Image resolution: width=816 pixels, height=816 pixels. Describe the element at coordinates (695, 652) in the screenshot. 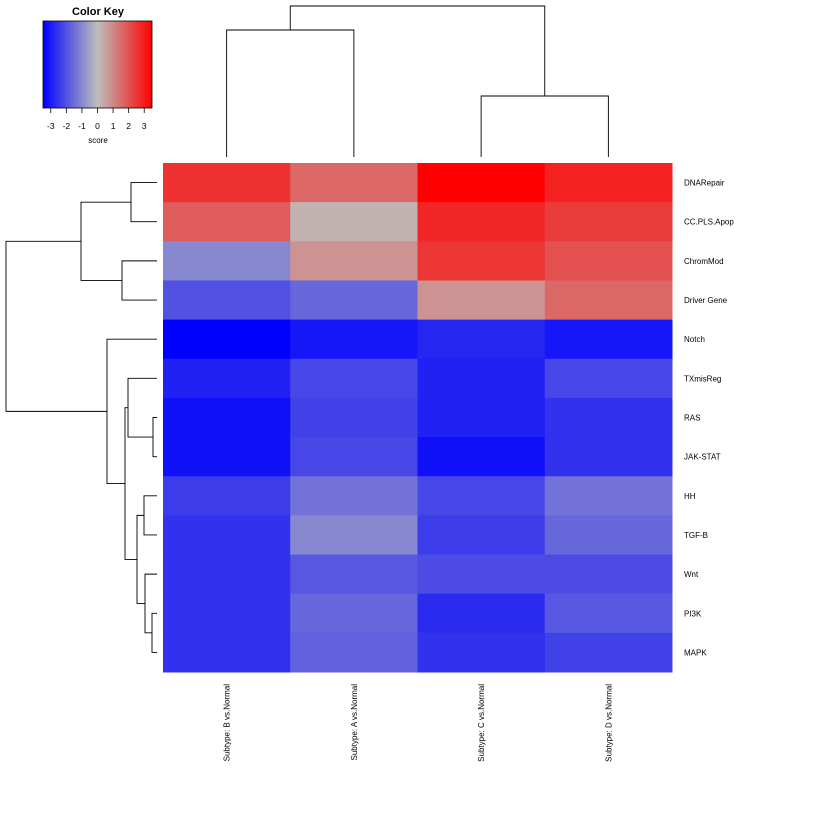

I see `row-label: MAPK` at that location.